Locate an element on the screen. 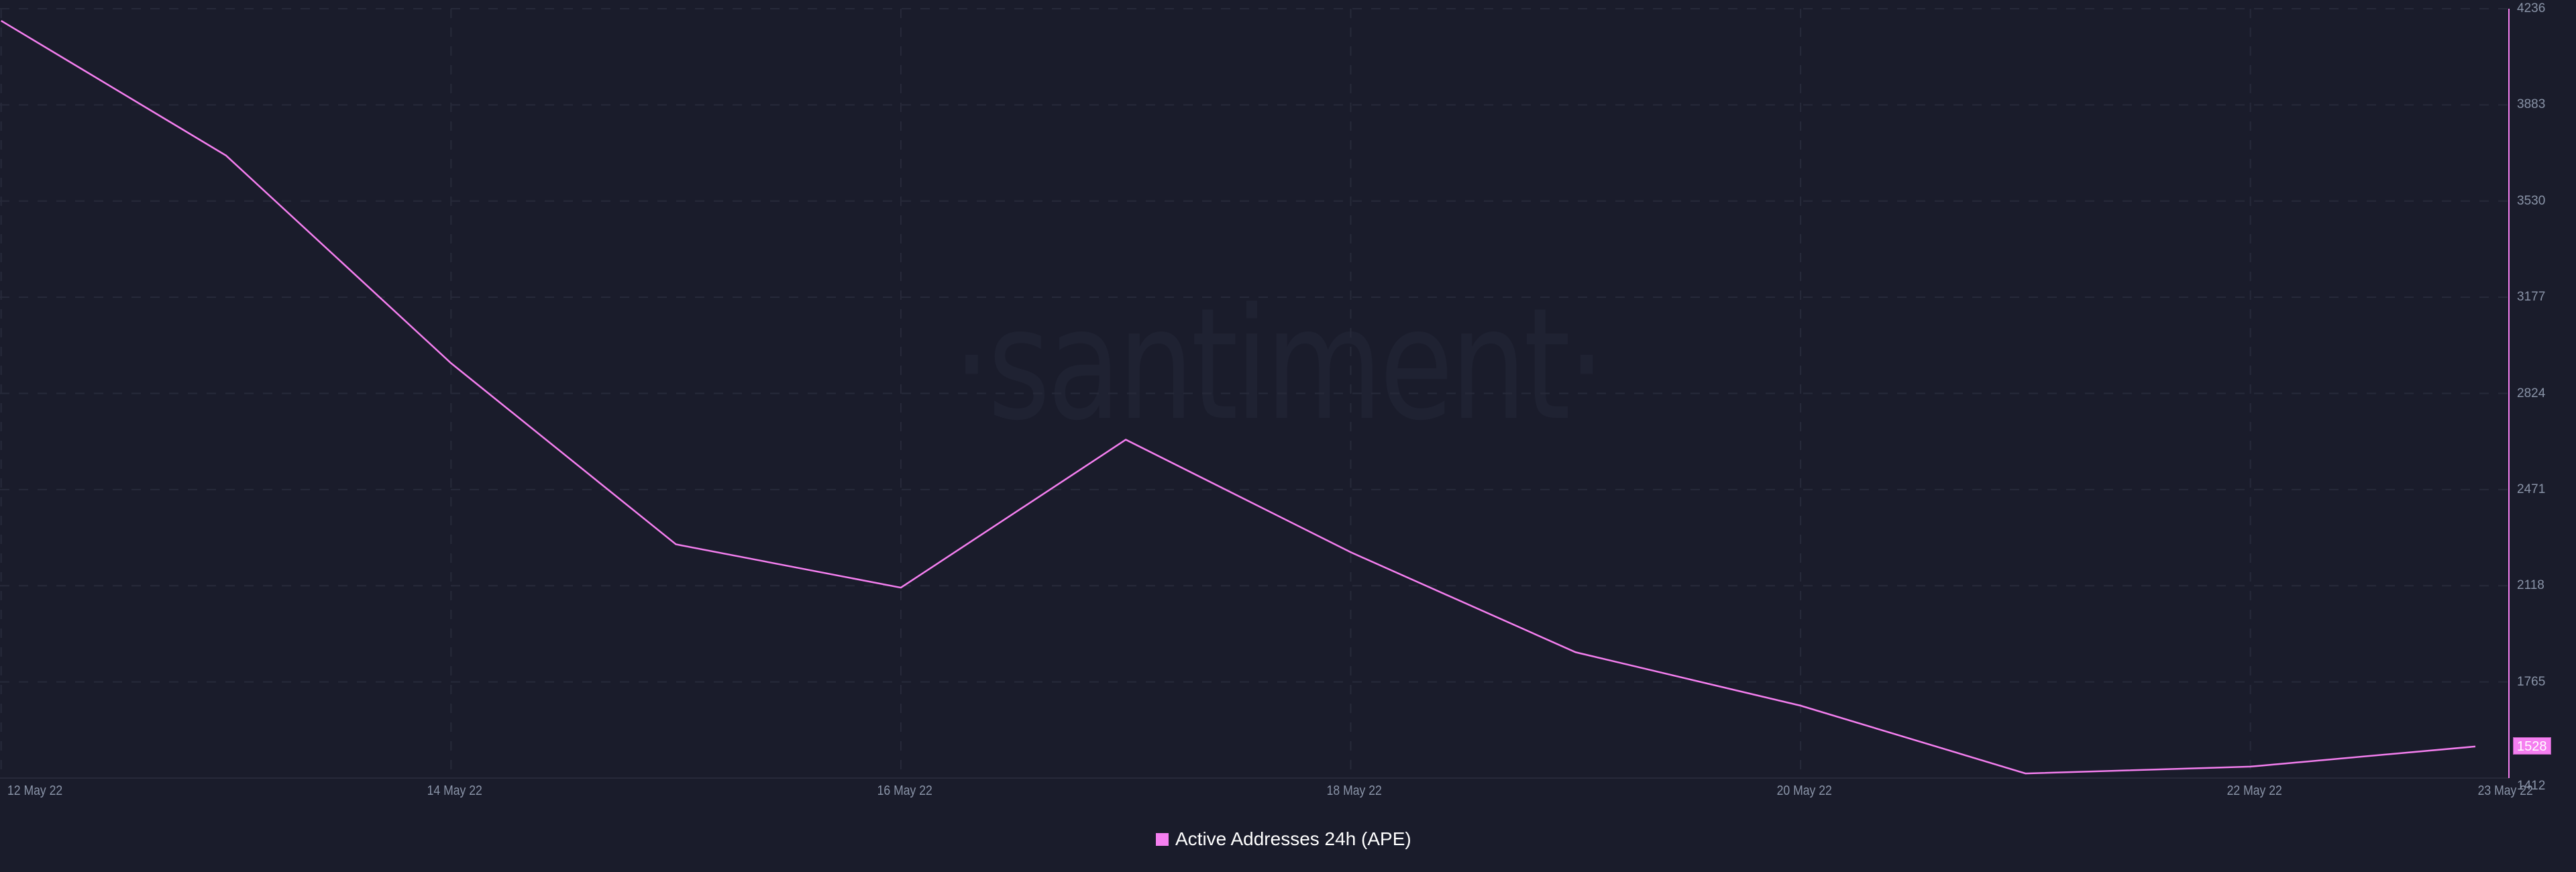 The width and height of the screenshot is (2576, 872). legend: Active Addresses 24h (APE) is located at coordinates (1283, 839).